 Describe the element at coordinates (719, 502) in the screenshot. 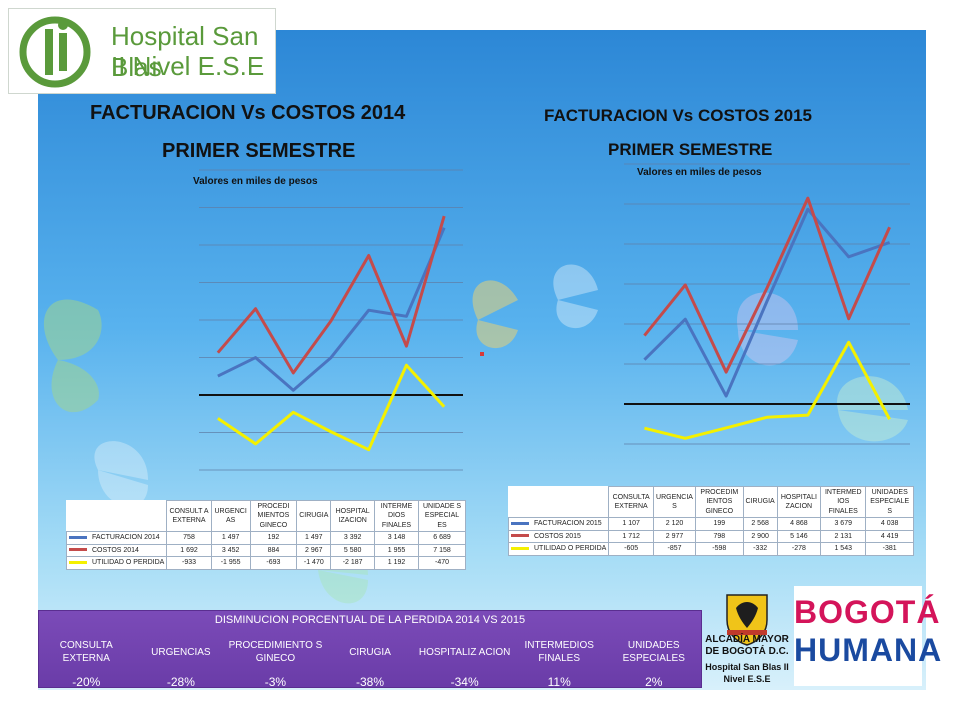

I see `table-header: PROCEDIM IENTOS GINECO` at that location.